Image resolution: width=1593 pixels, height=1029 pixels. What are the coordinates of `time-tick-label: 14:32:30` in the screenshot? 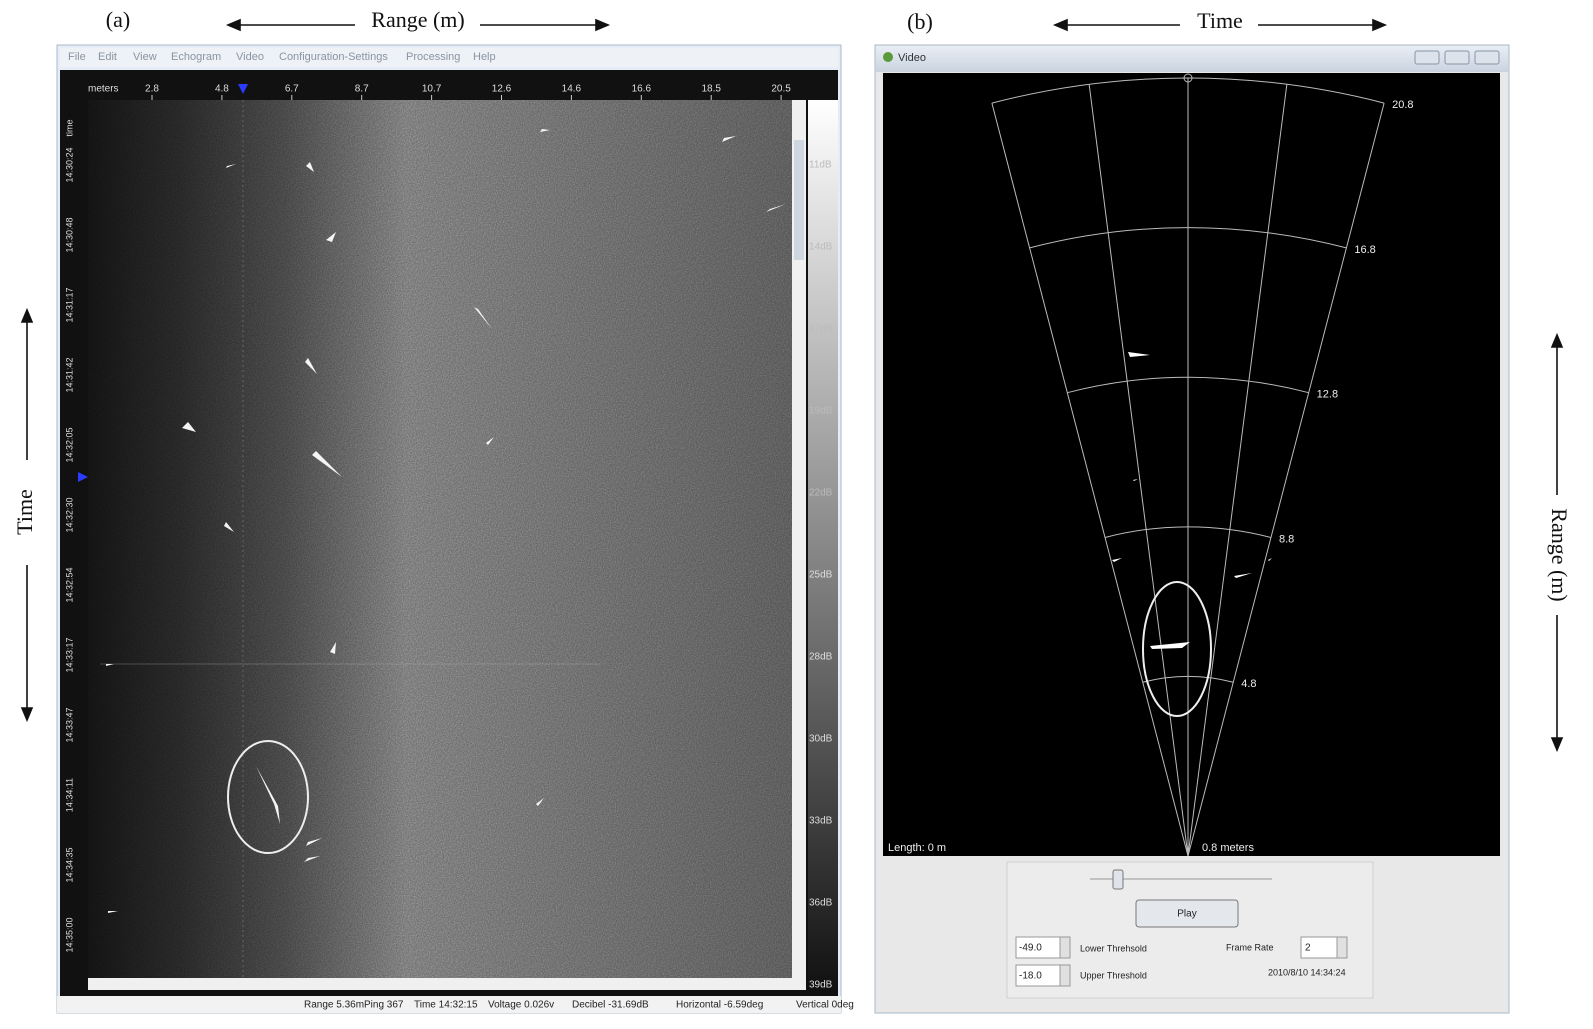 It's located at (69, 514).